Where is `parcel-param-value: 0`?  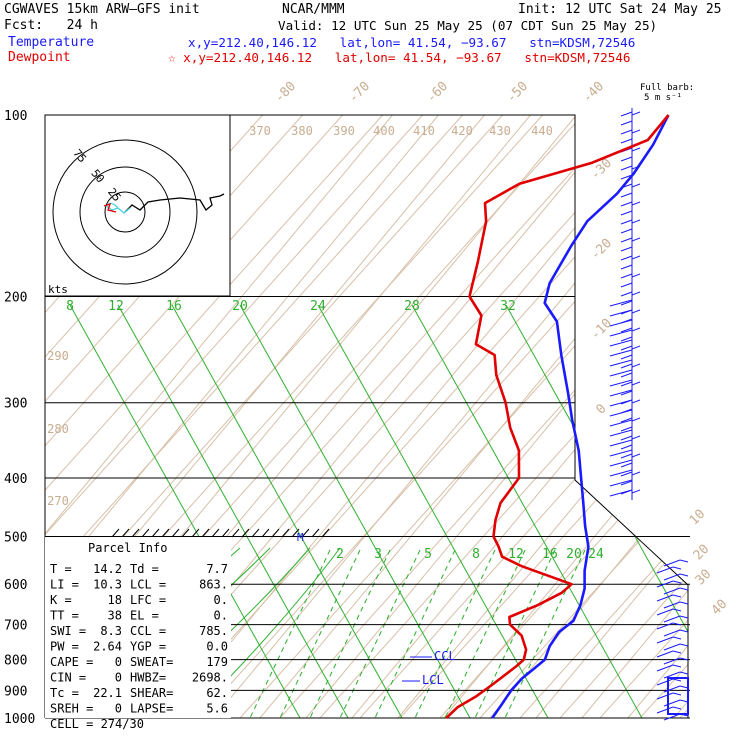 parcel-param-value: 0 is located at coordinates (118, 662).